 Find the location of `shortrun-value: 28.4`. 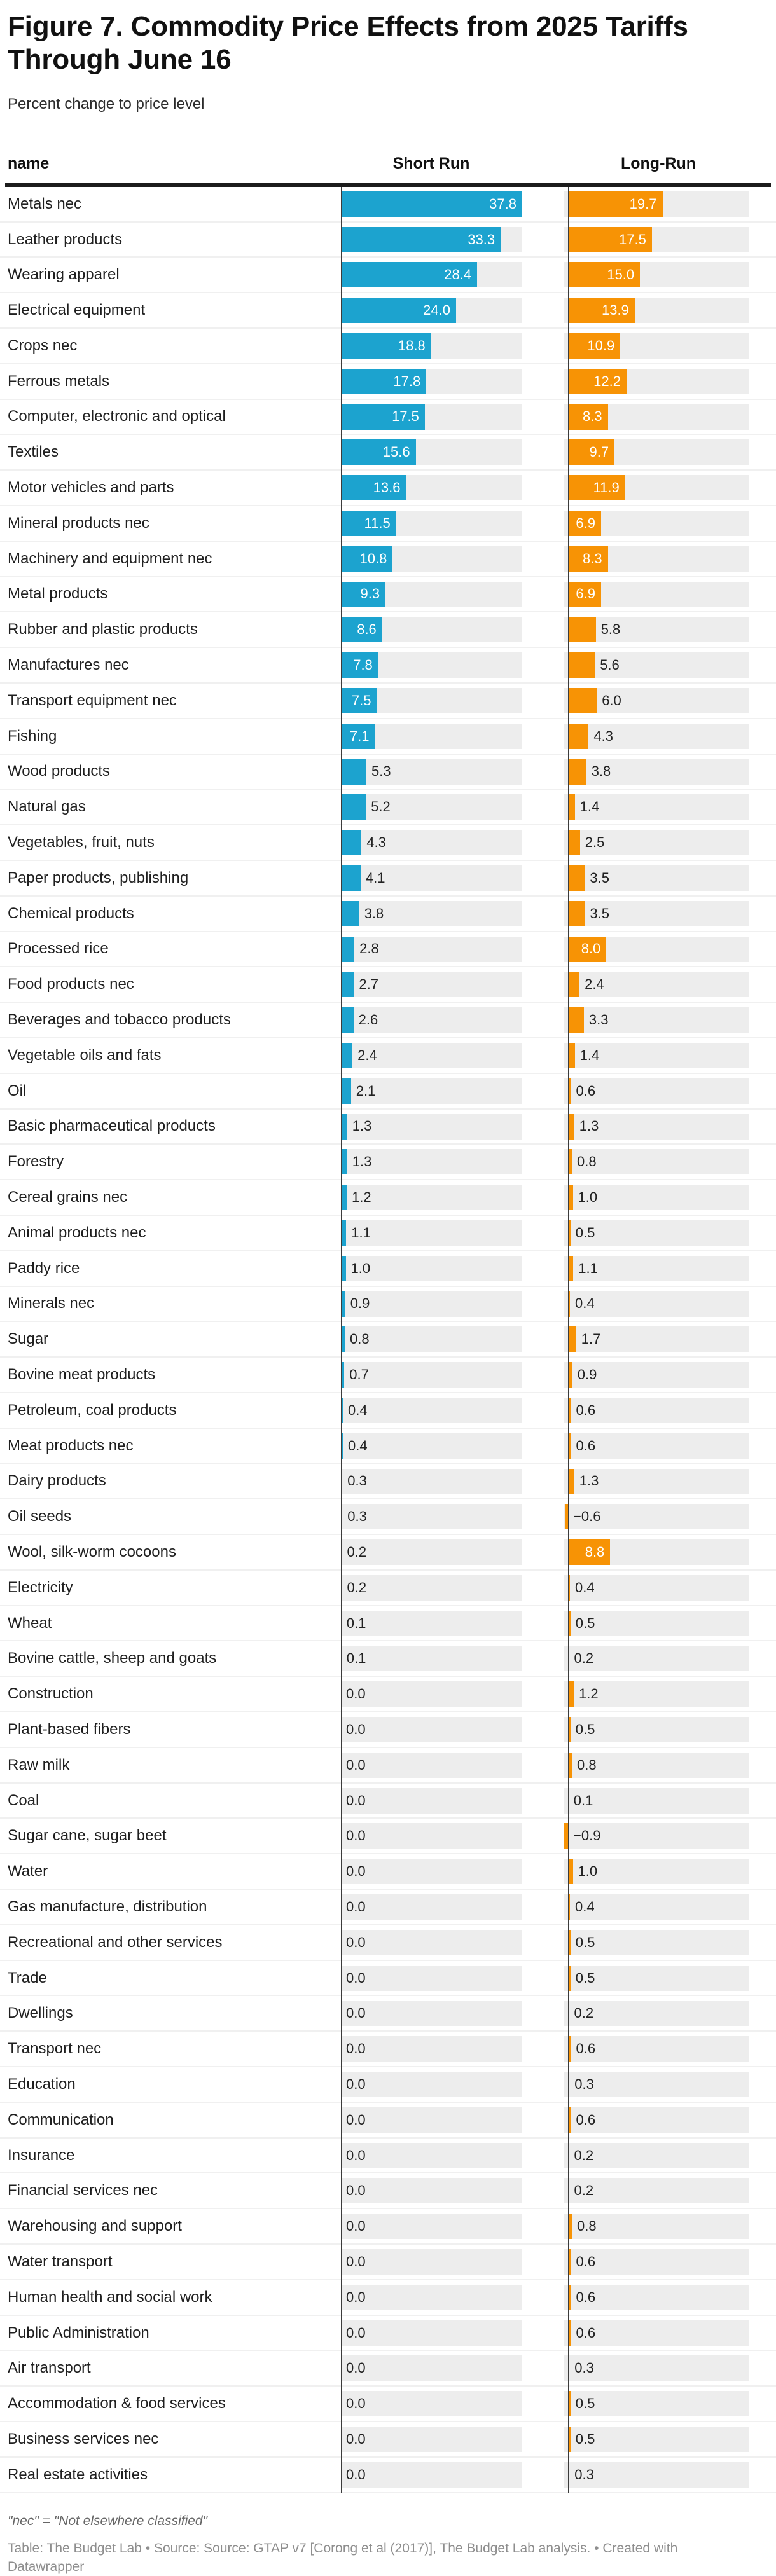

shortrun-value: 28.4 is located at coordinates (458, 274).